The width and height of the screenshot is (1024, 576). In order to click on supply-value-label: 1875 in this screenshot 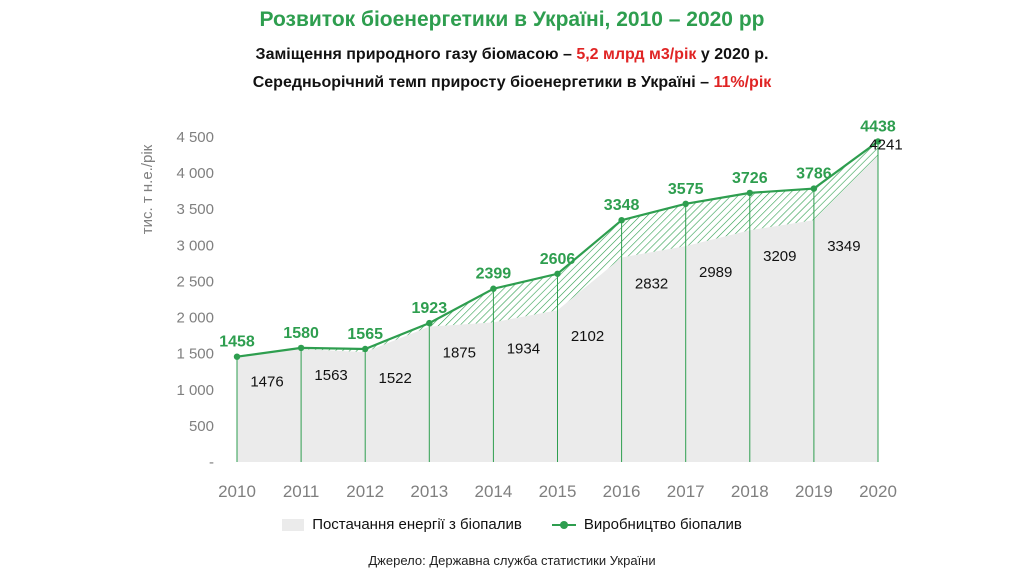, I will do `click(459, 353)`.